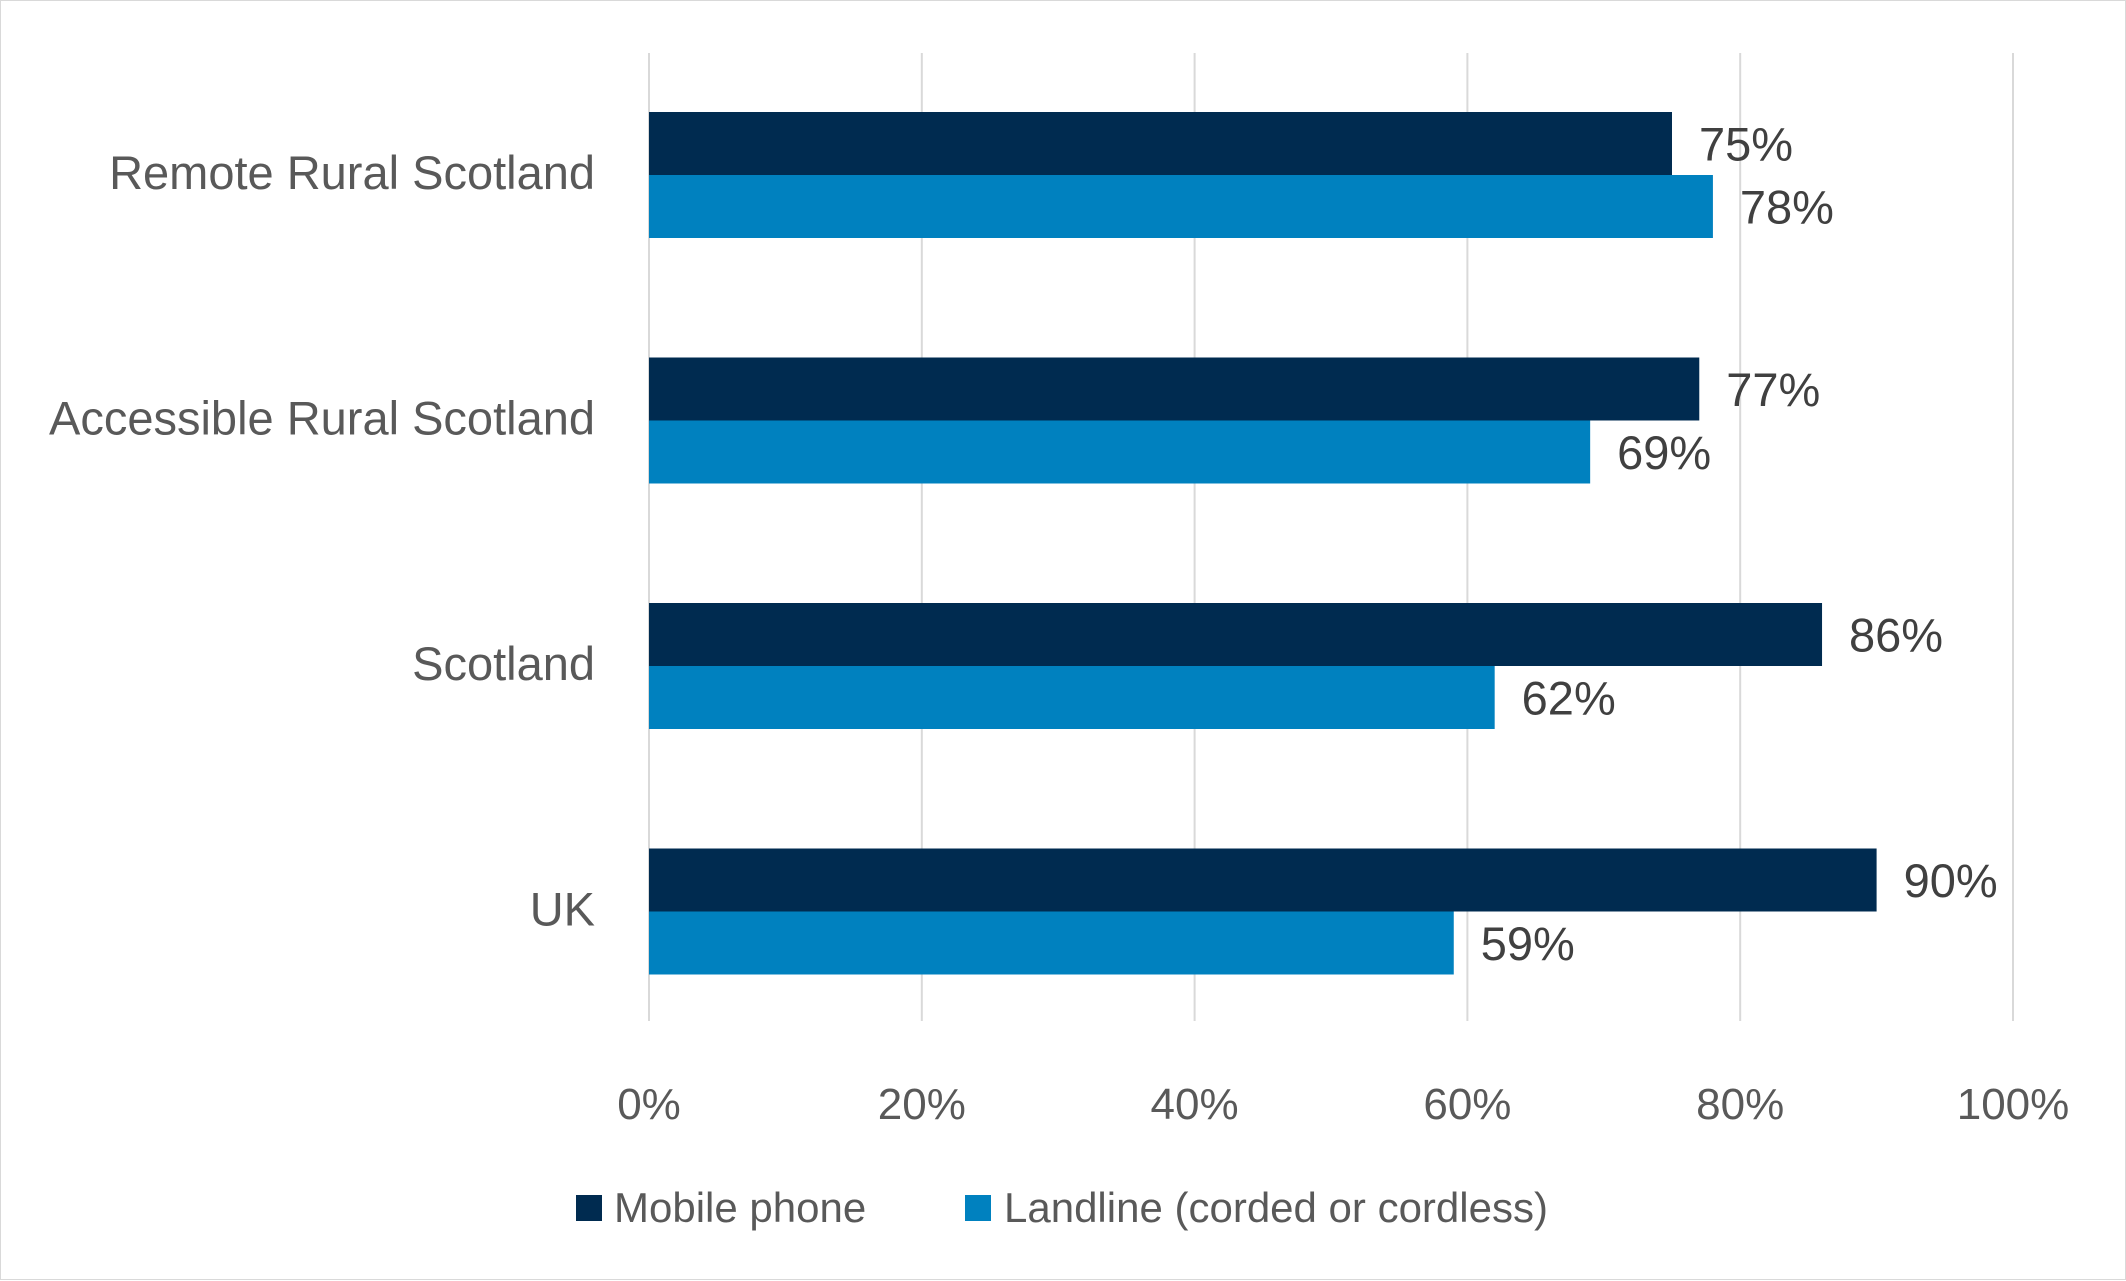  I want to click on x-tick-label: 20%, so click(922, 1104).